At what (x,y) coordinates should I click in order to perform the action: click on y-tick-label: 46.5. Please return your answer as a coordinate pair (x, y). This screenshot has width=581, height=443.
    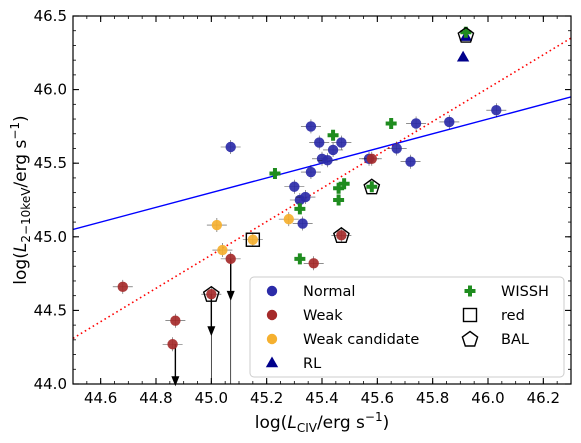
    Looking at the image, I should click on (50, 16).